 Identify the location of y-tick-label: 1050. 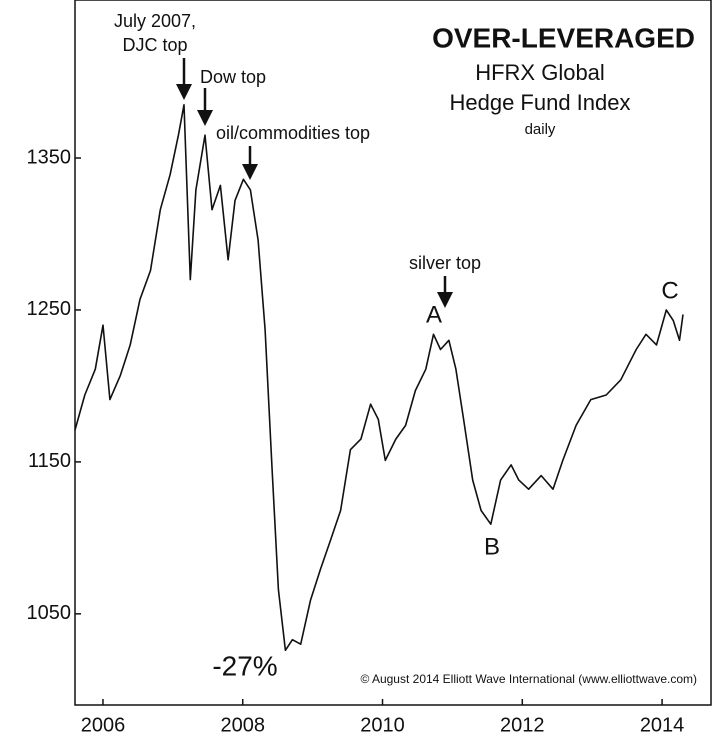
(49, 613).